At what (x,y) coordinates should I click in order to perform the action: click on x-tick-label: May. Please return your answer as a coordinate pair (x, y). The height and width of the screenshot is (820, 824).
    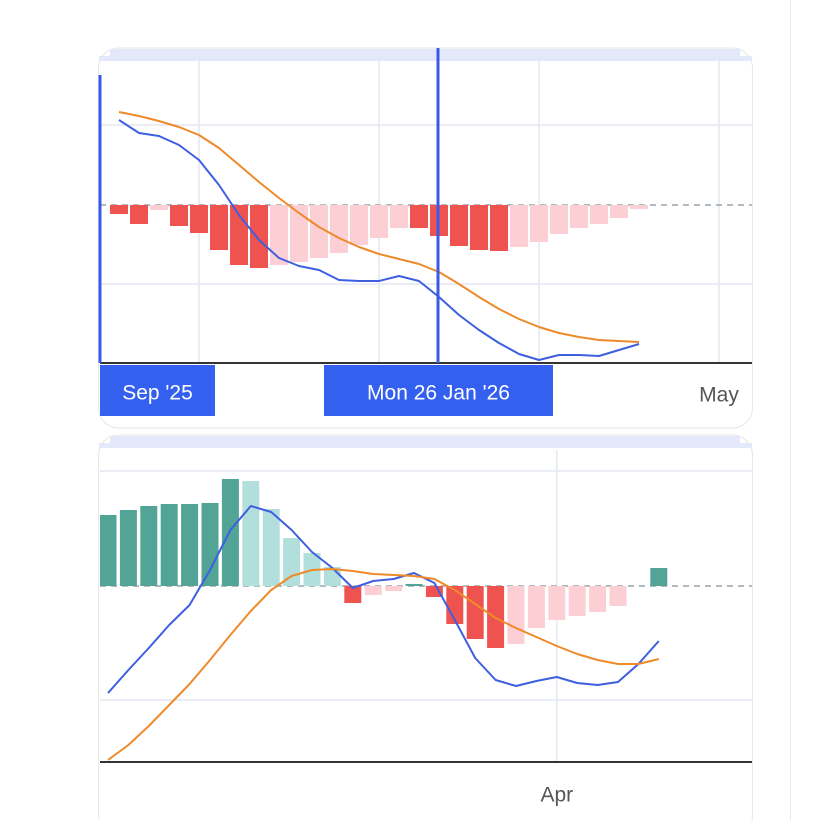
    Looking at the image, I should click on (719, 395).